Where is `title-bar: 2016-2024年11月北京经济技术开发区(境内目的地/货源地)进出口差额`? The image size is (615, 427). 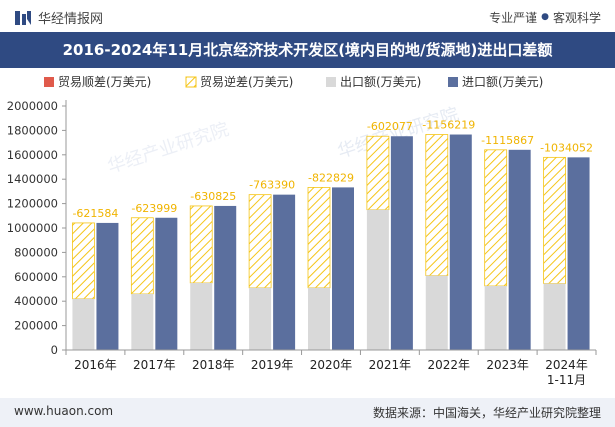
title-bar: 2016-2024年11月北京经济技术开发区(境内目的地/货源地)进出口差额 is located at coordinates (307, 50).